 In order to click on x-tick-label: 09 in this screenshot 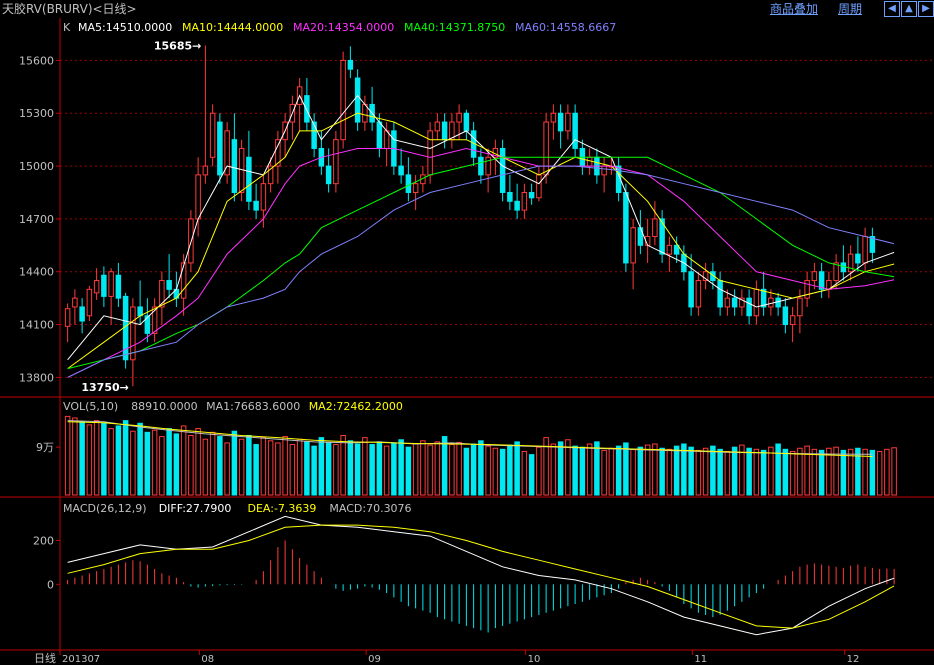, I will do `click(374, 659)`.